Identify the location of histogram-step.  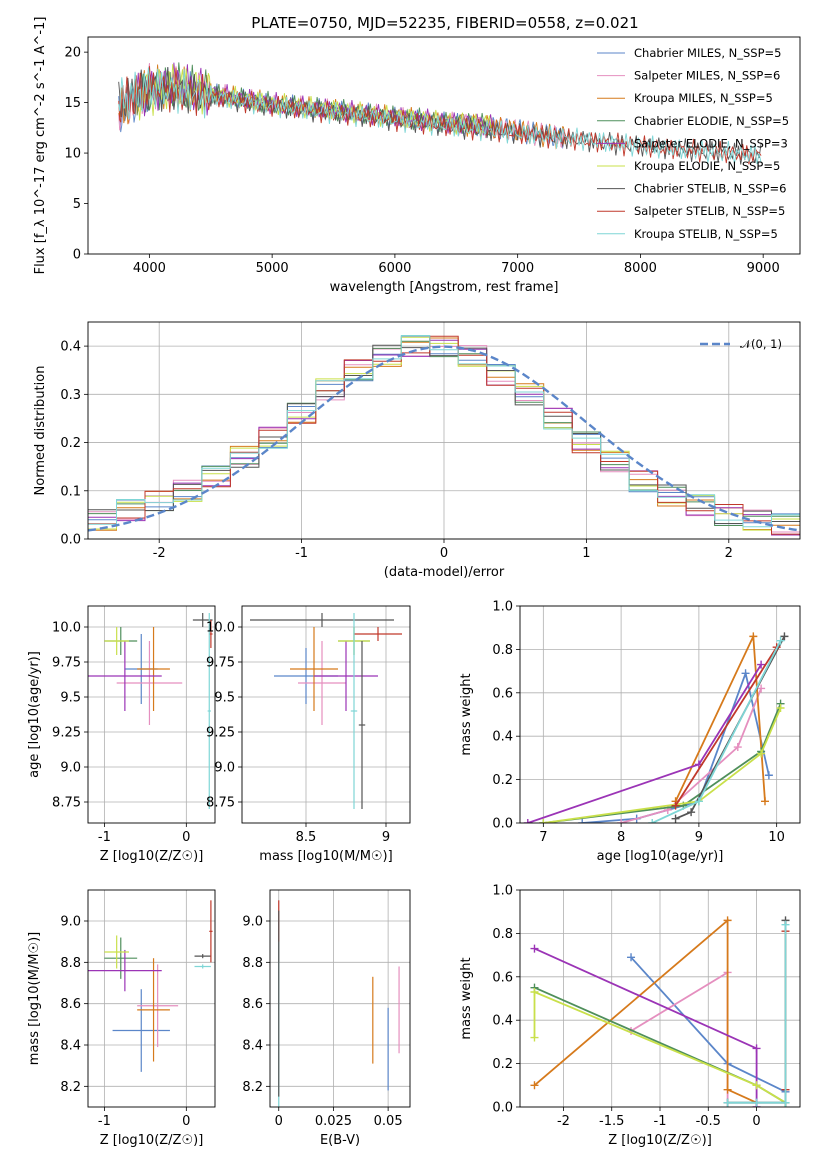
(444, 435).